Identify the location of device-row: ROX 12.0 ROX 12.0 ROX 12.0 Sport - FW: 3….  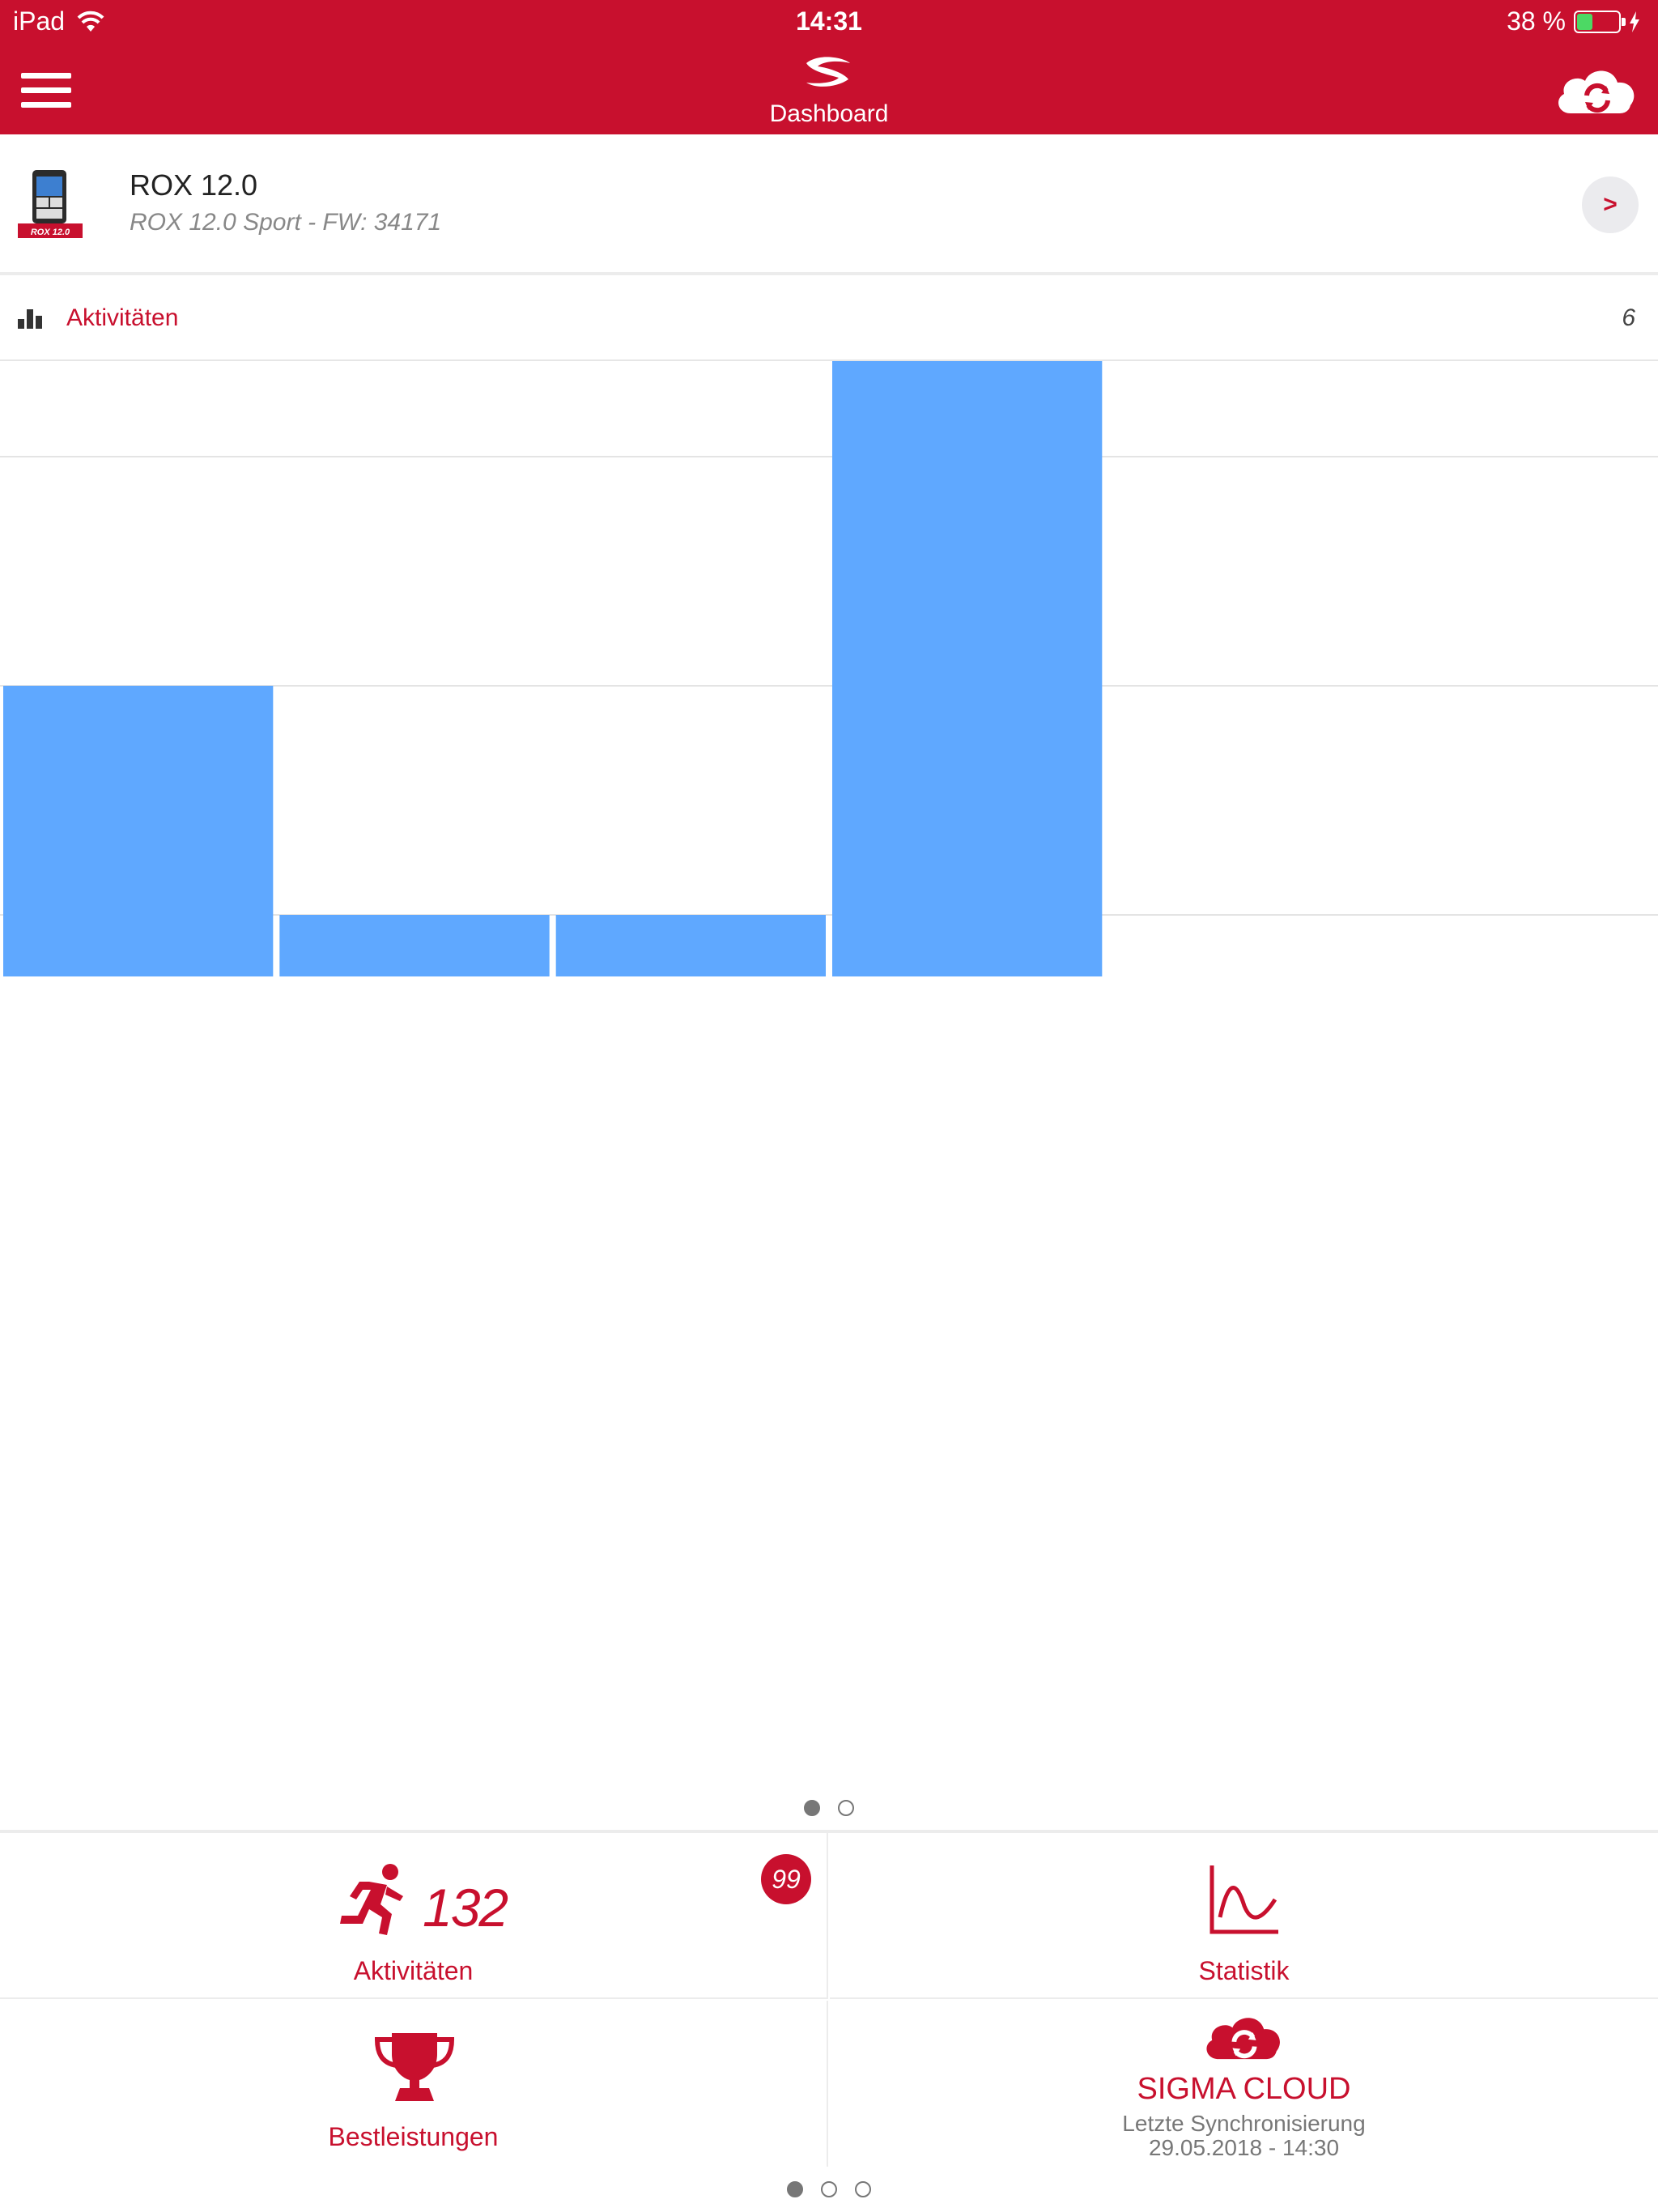
(829, 205).